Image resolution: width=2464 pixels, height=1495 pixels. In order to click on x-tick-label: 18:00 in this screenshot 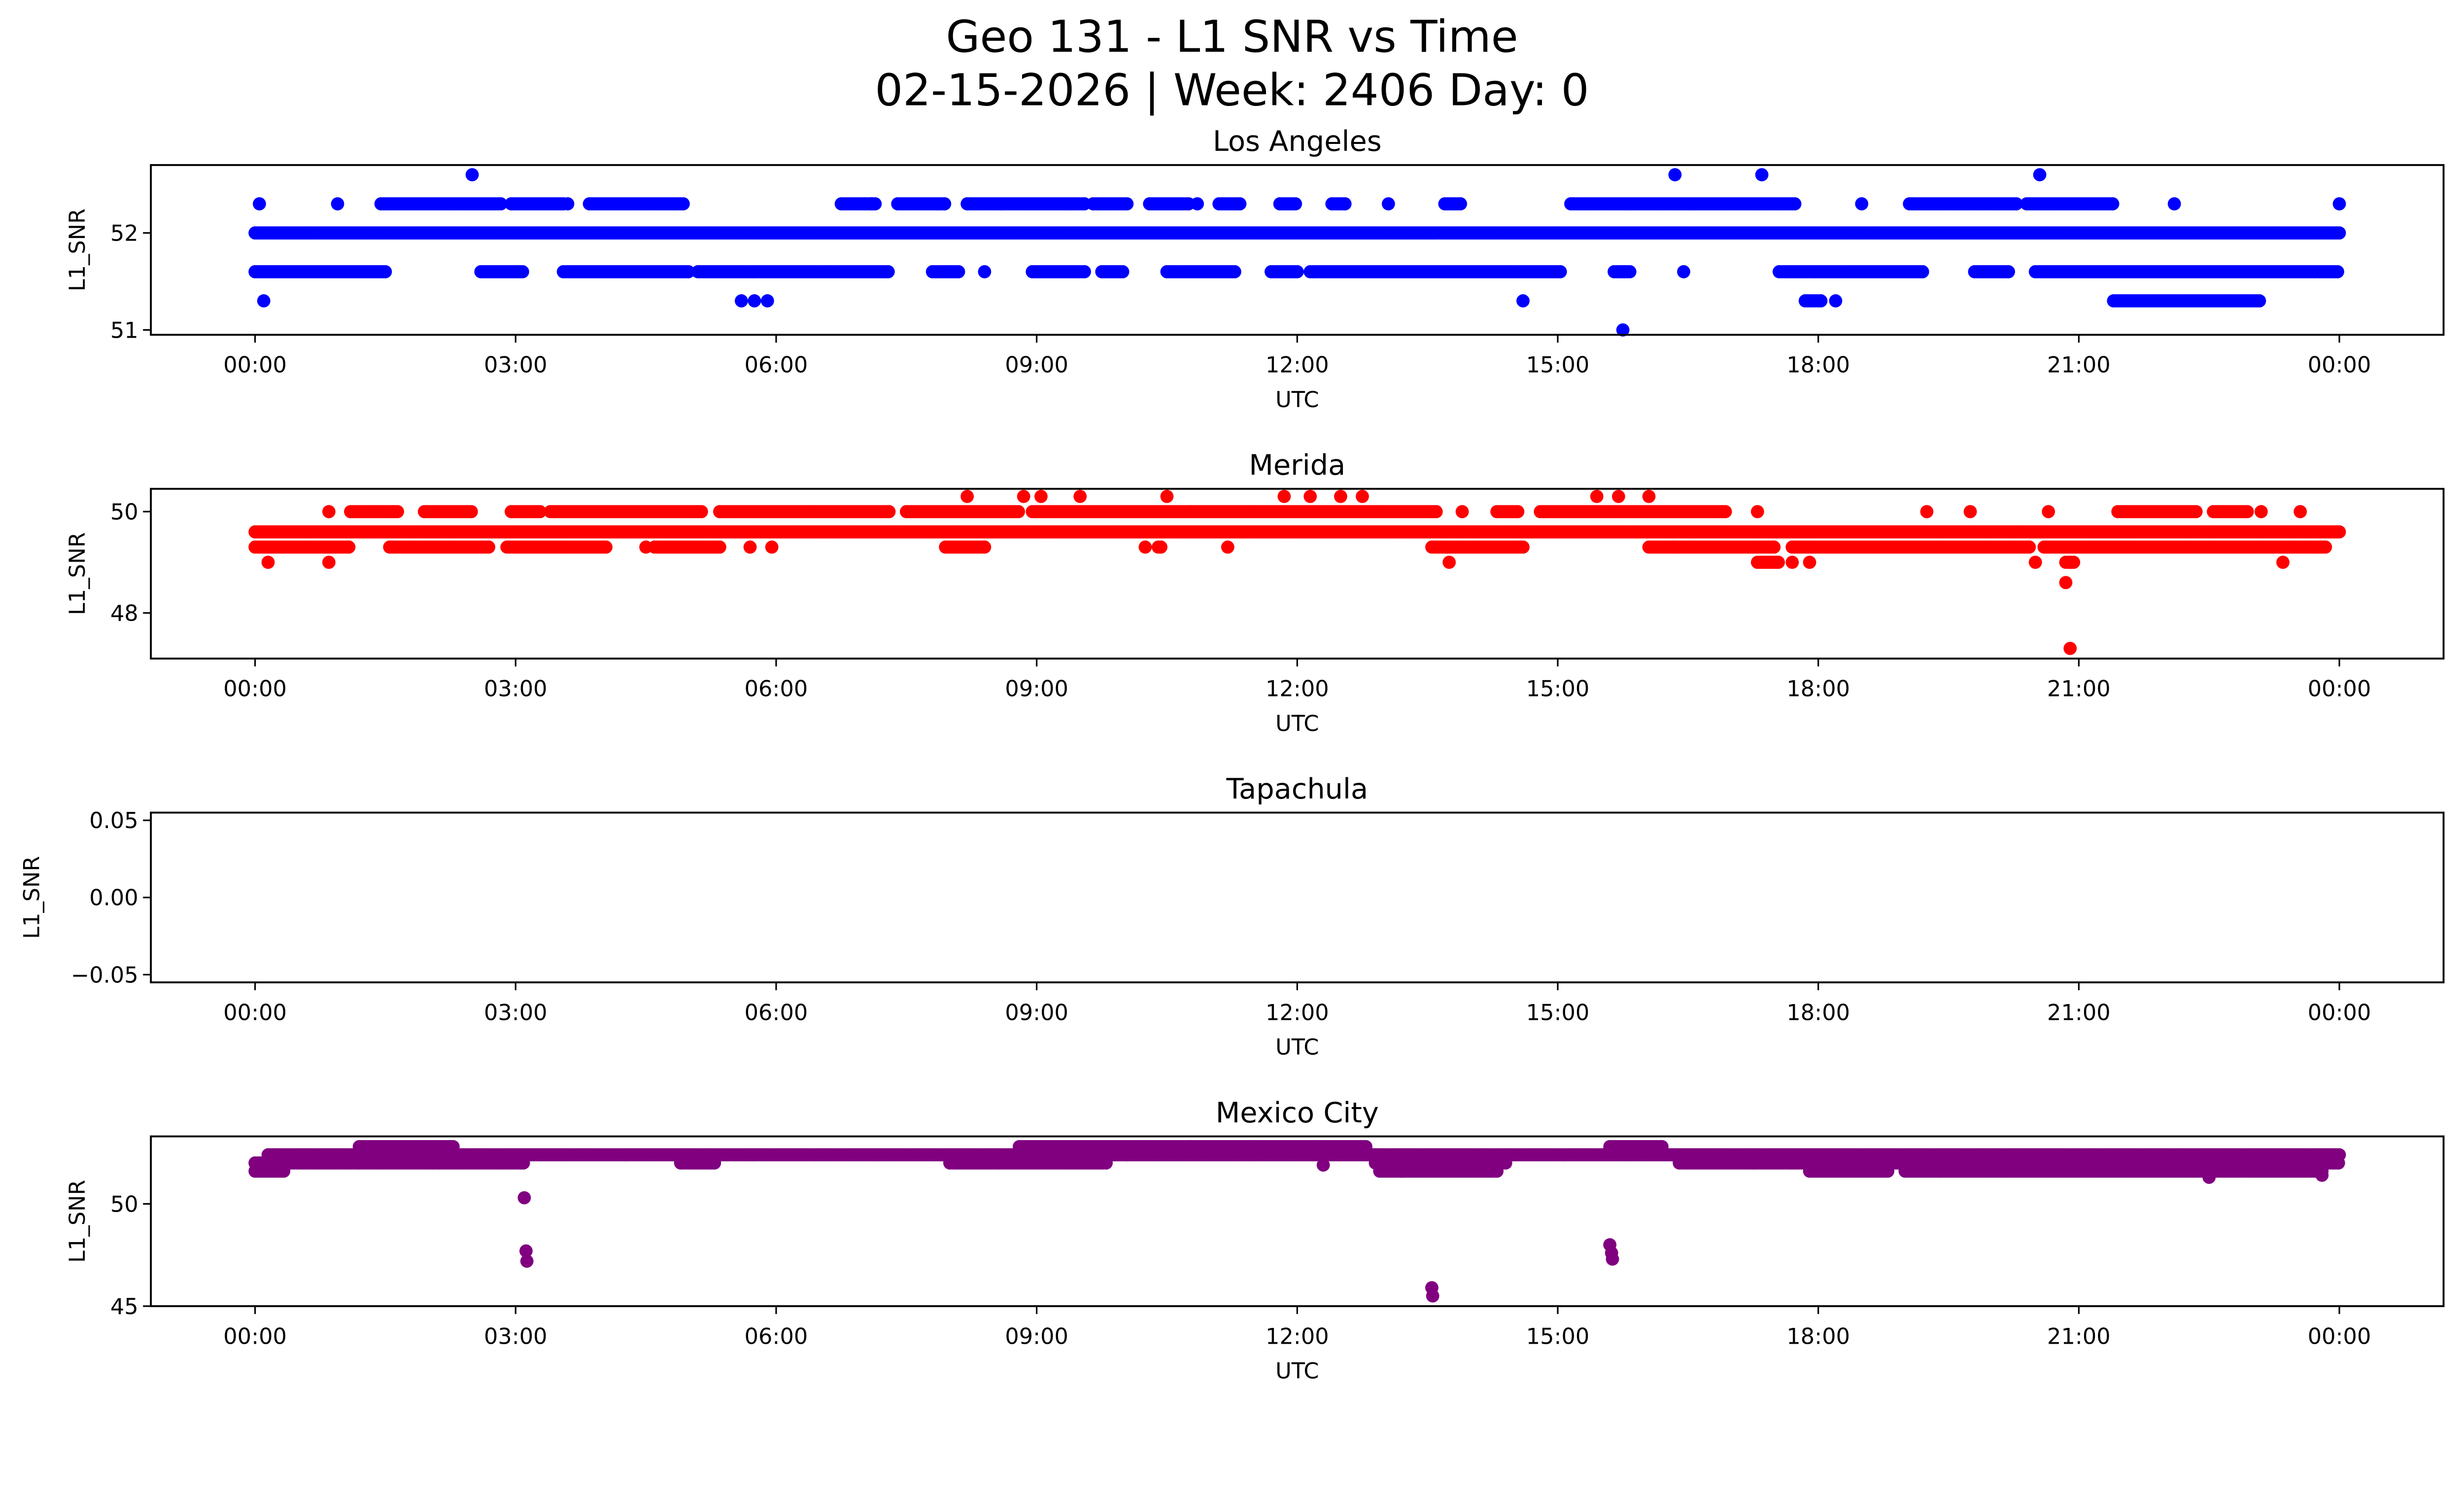, I will do `click(1818, 365)`.